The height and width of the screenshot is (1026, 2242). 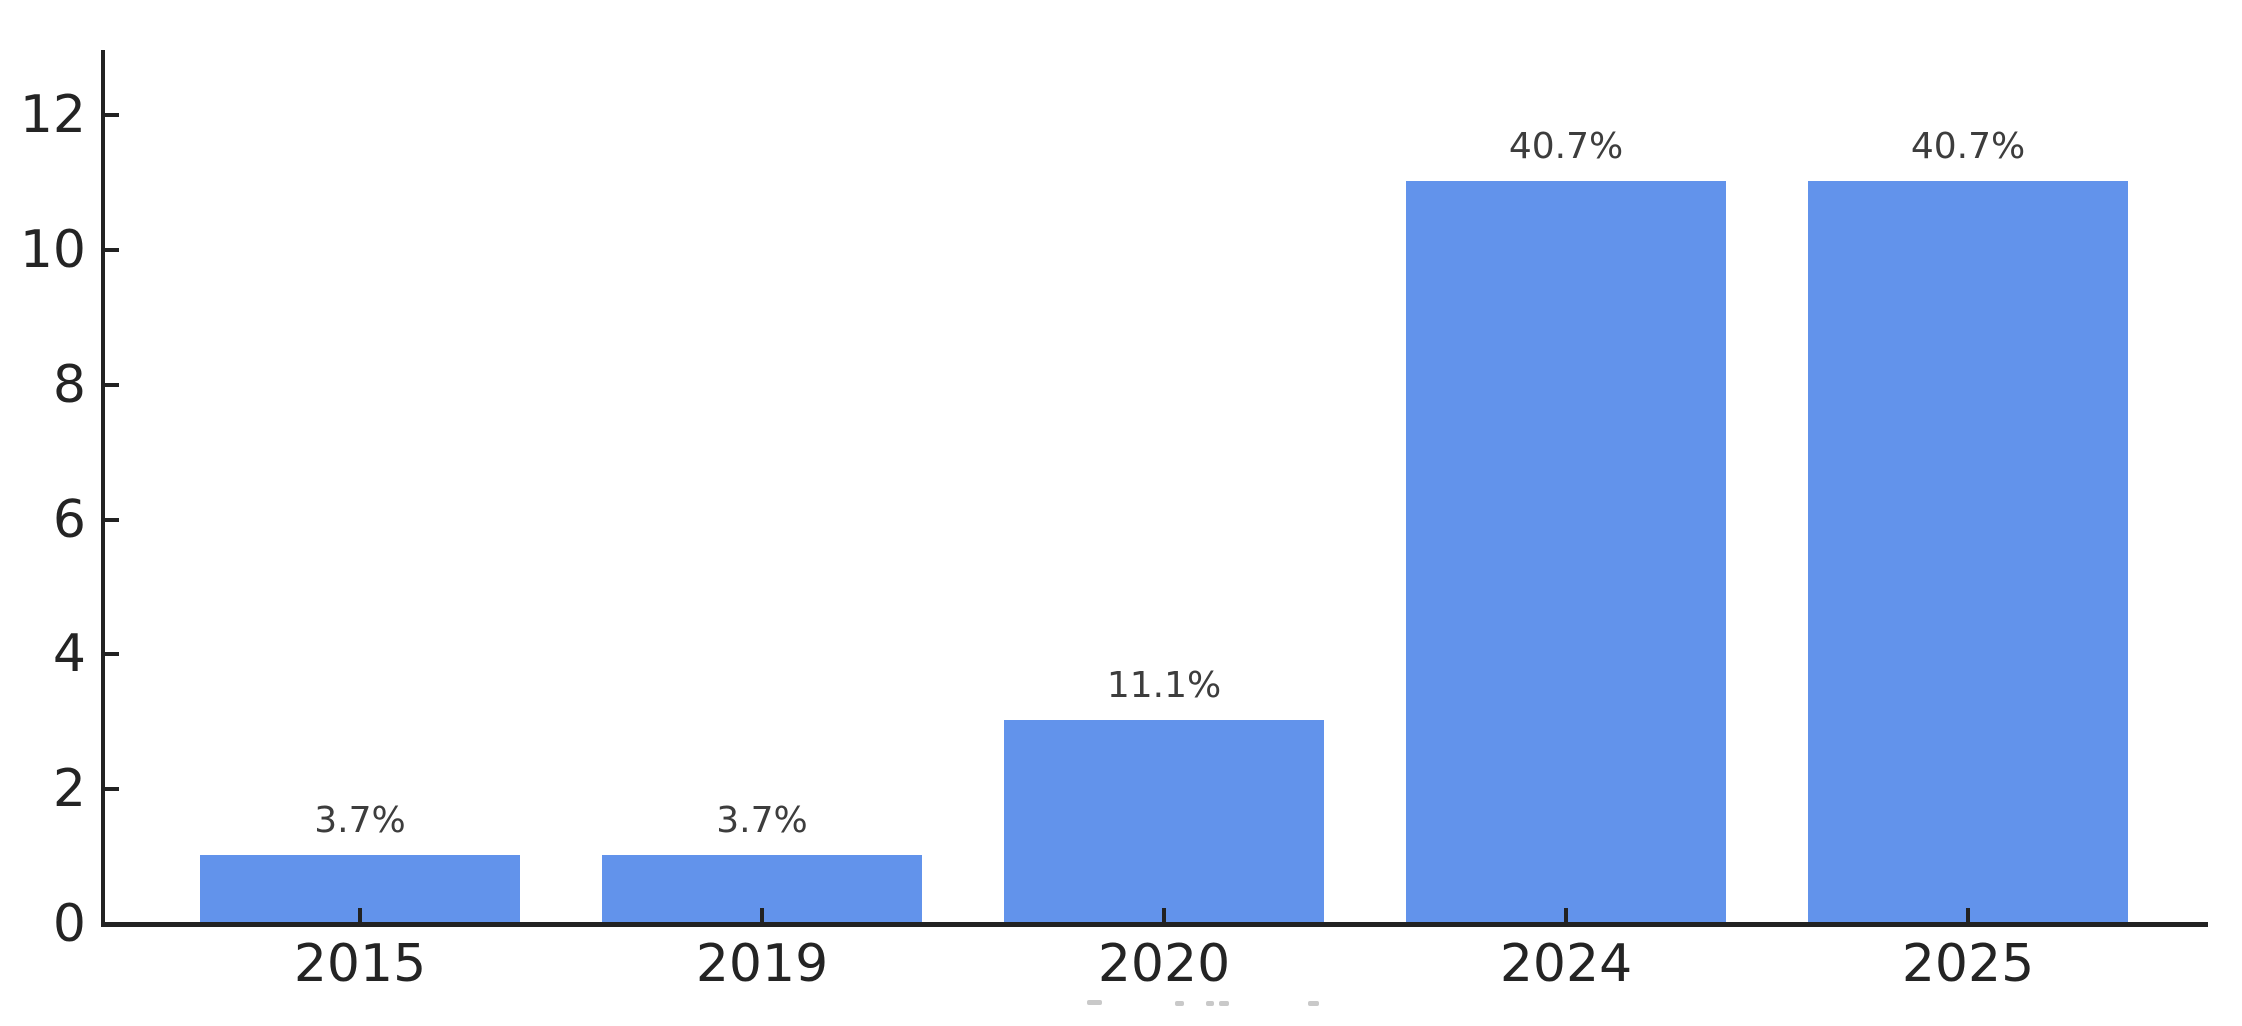 I want to click on bar-2025, so click(x=1968, y=551).